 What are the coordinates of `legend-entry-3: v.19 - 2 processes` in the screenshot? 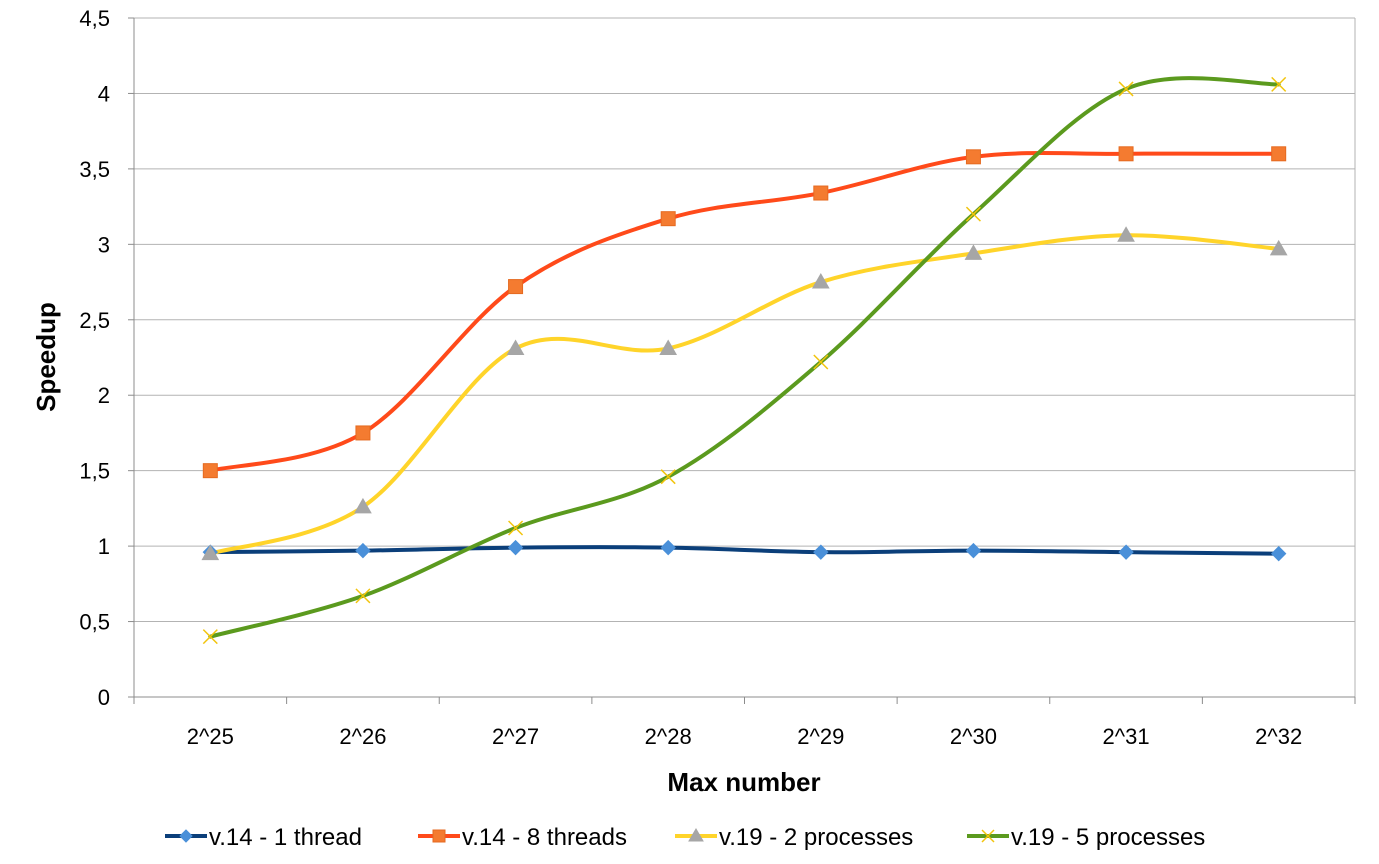 It's located at (794, 837).